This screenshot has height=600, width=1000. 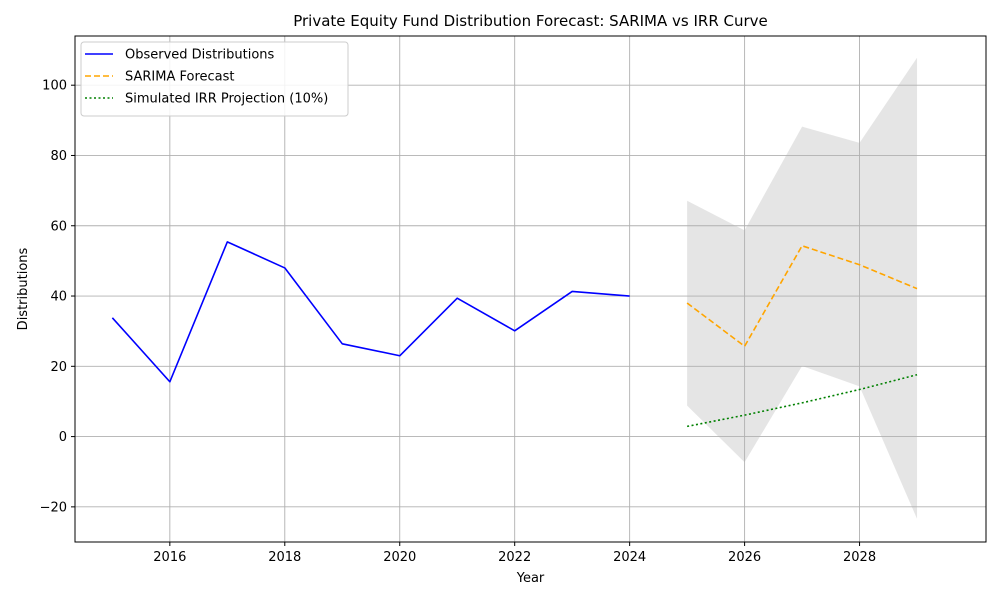 What do you see at coordinates (399, 557) in the screenshot?
I see `x-tick-label: 2020` at bounding box center [399, 557].